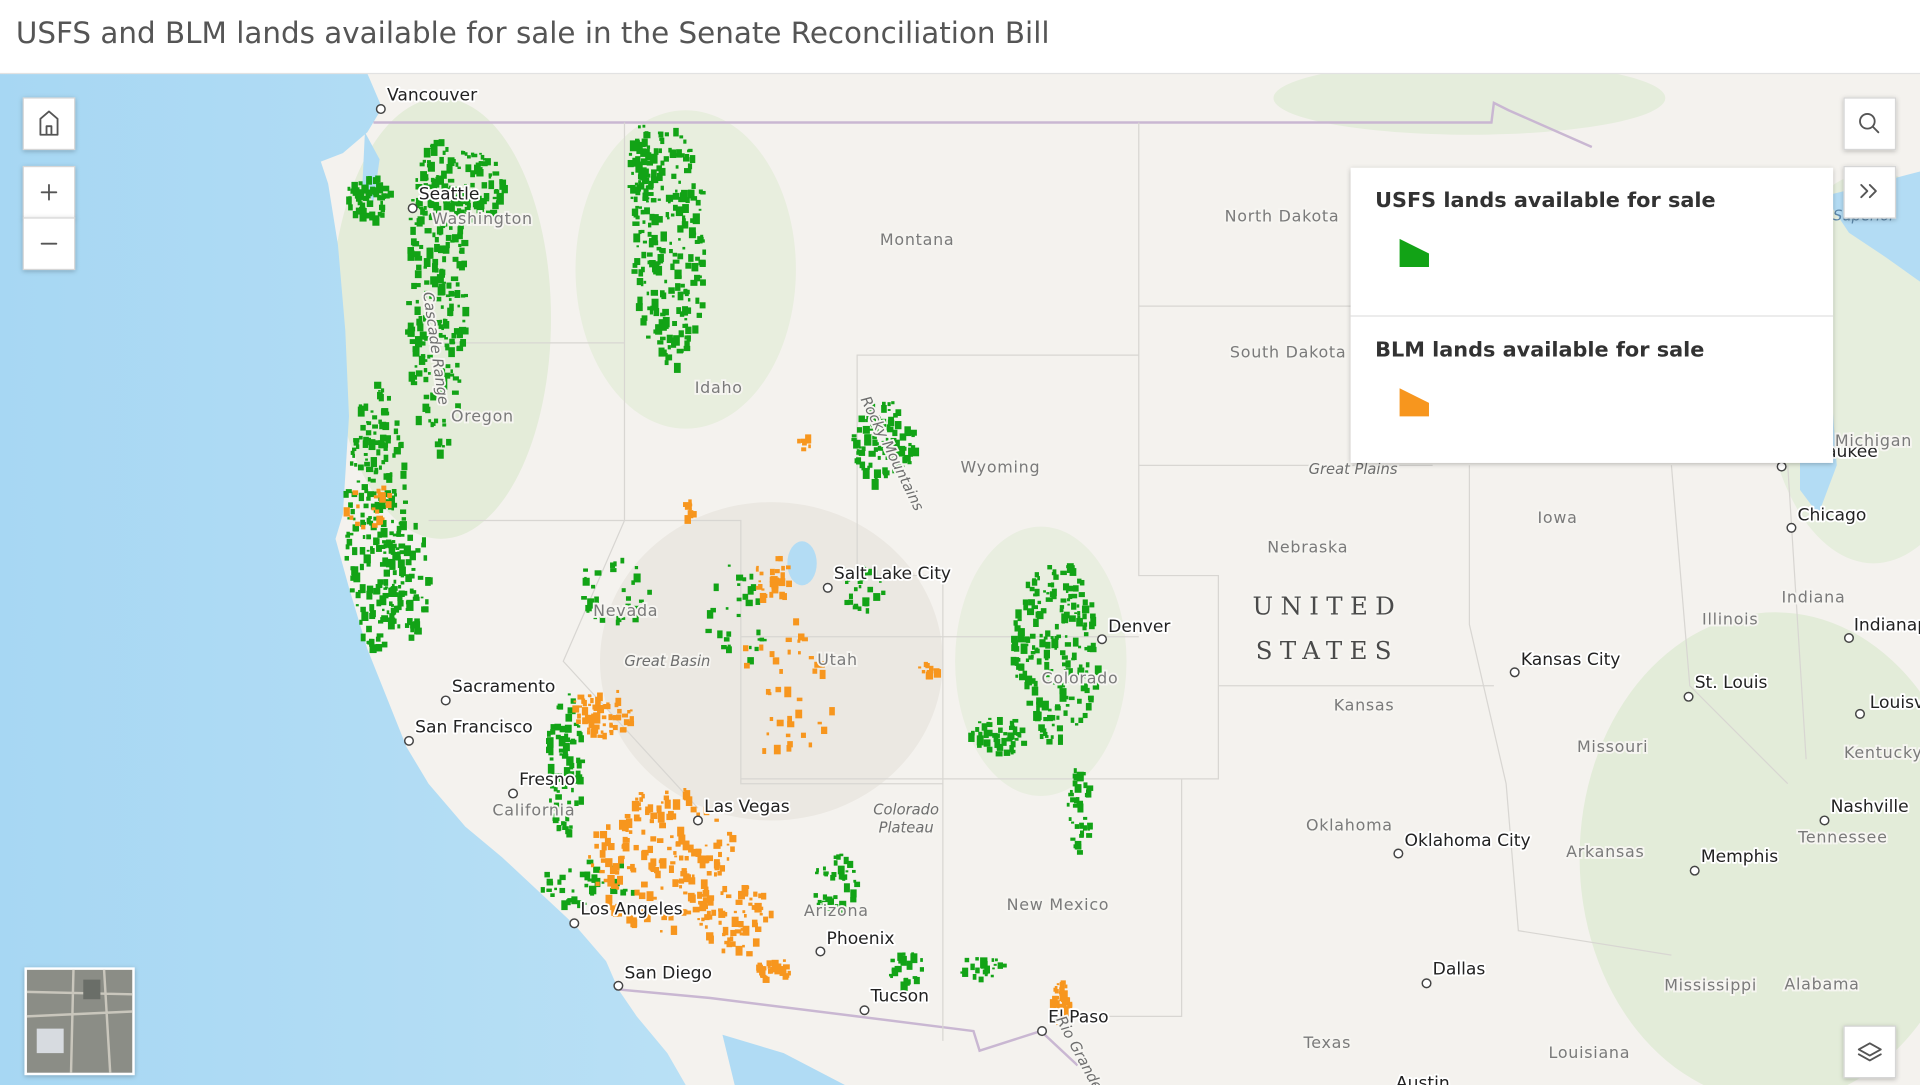 Image resolution: width=1920 pixels, height=1085 pixels. Describe the element at coordinates (1875, 129) in the screenshot. I see `search-icon-handle` at that location.